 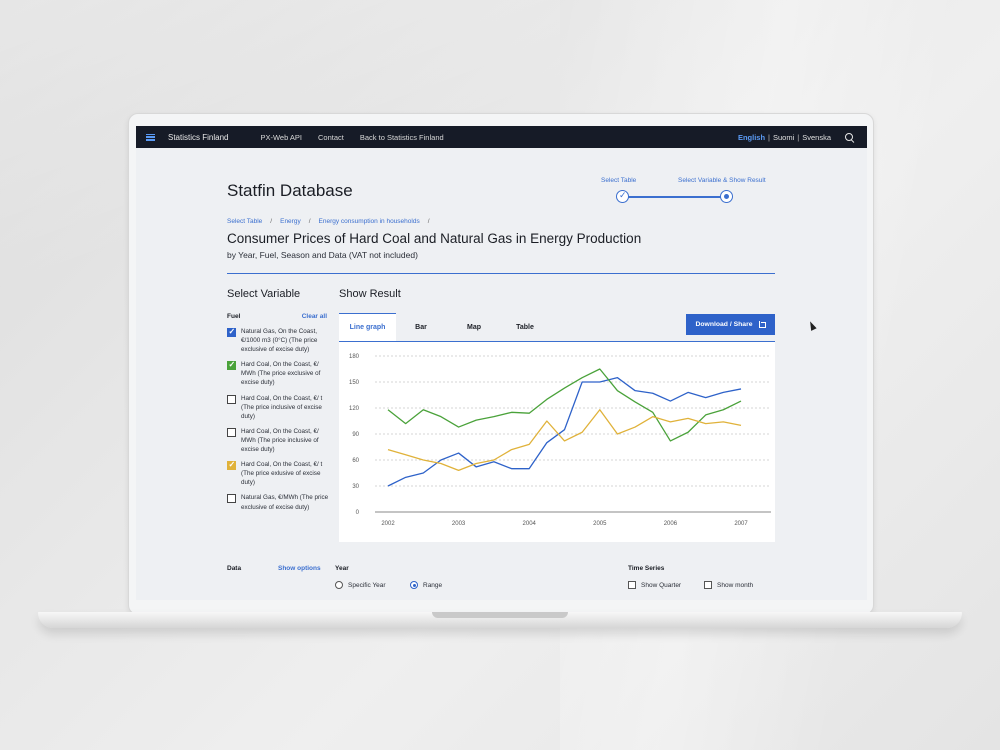 I want to click on radio-range: Range, so click(x=426, y=585).